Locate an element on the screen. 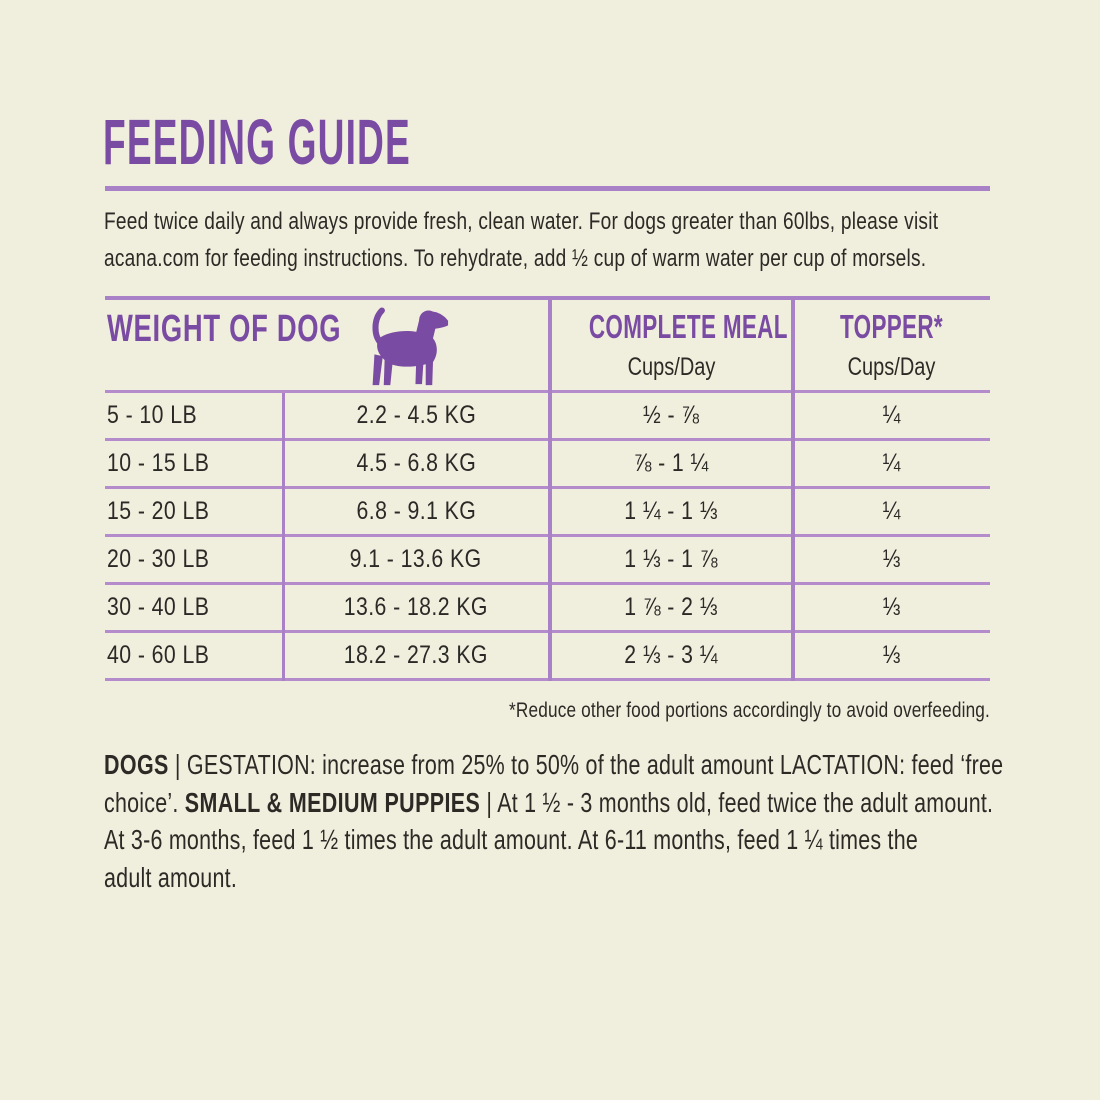 This screenshot has width=1100, height=1100. complete-meal-units: Cups/Day is located at coordinates (671, 367).